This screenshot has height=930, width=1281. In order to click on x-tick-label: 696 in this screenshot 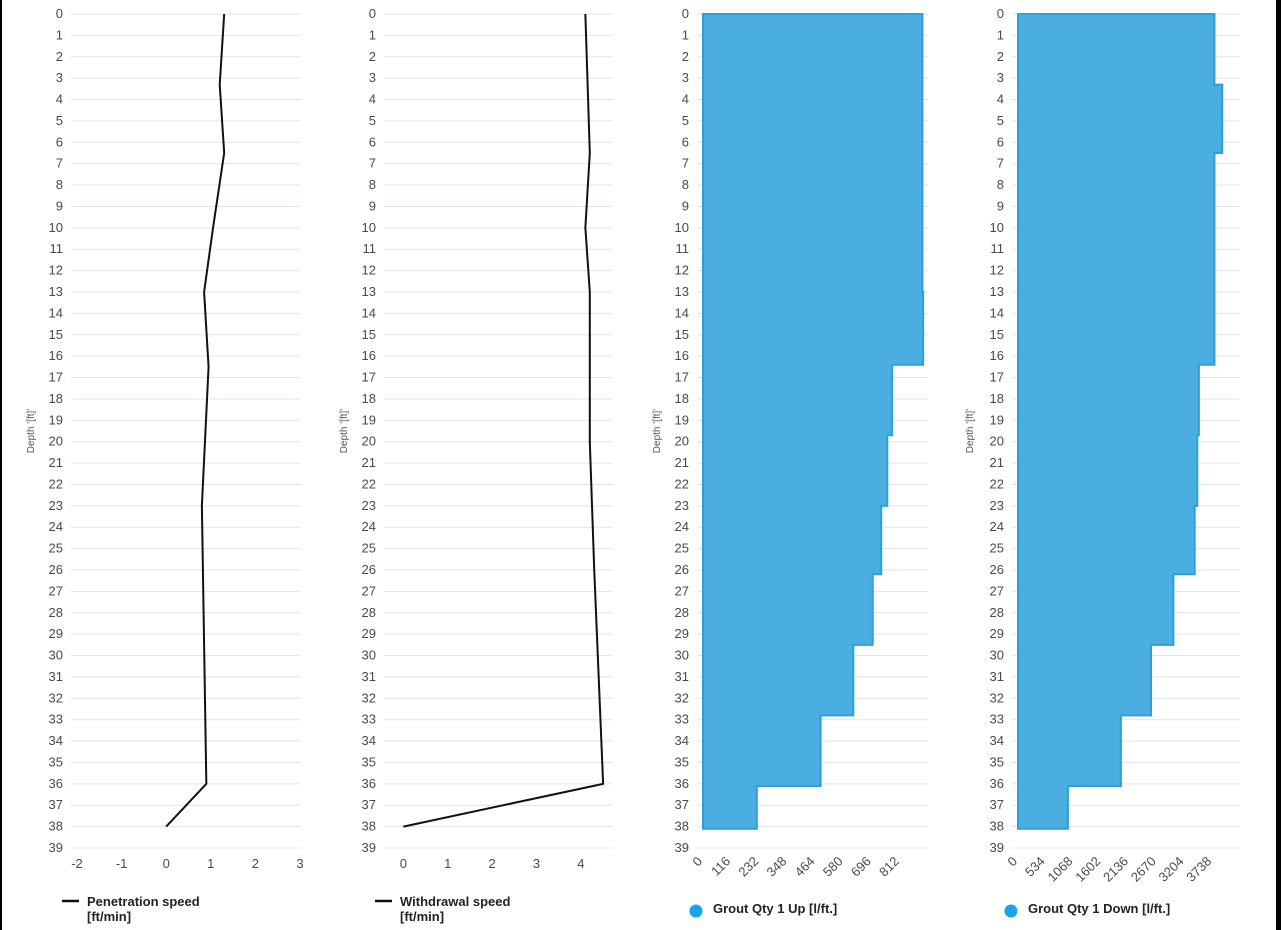, I will do `click(861, 867)`.